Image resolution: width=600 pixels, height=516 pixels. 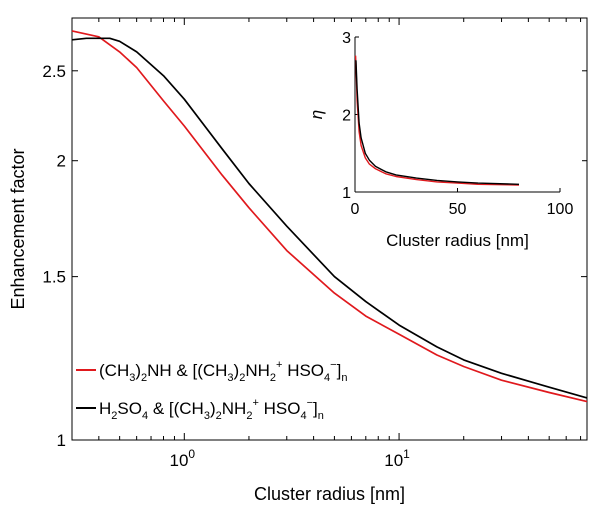 I want to click on x-axis-title: Cluster radius [nm], so click(x=329, y=494).